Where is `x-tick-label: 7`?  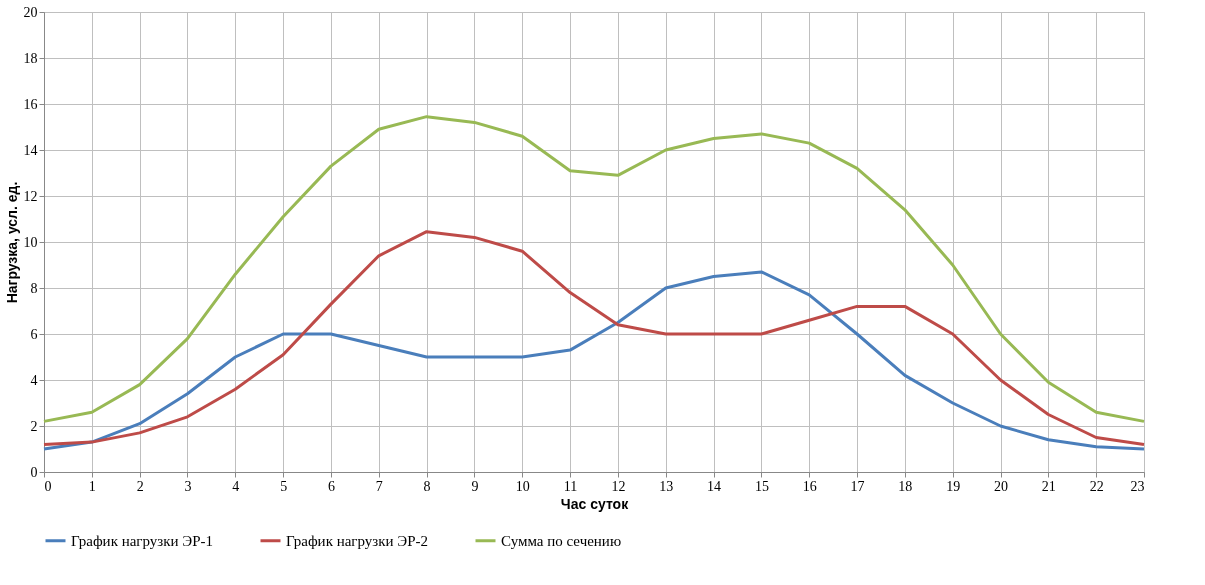 x-tick-label: 7 is located at coordinates (379, 486).